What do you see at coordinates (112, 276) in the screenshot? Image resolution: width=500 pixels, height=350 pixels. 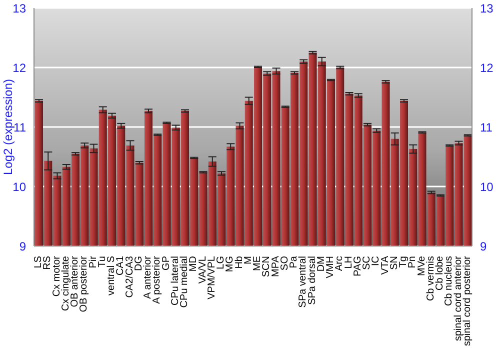 I see `x-tick-label: ventral S` at bounding box center [112, 276].